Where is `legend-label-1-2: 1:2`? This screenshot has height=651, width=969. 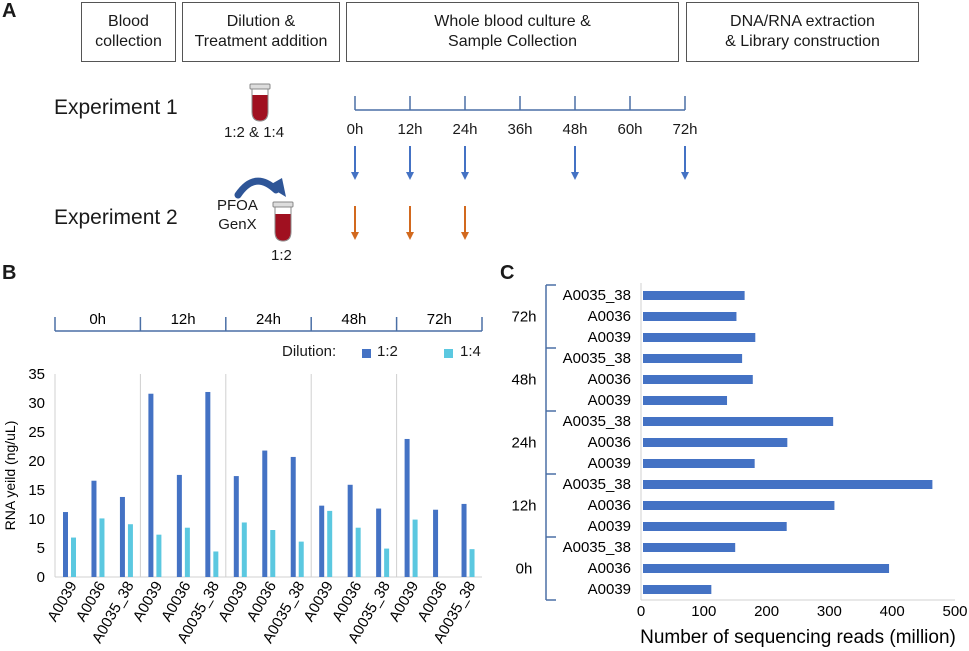 legend-label-1-2: 1:2 is located at coordinates (387, 351).